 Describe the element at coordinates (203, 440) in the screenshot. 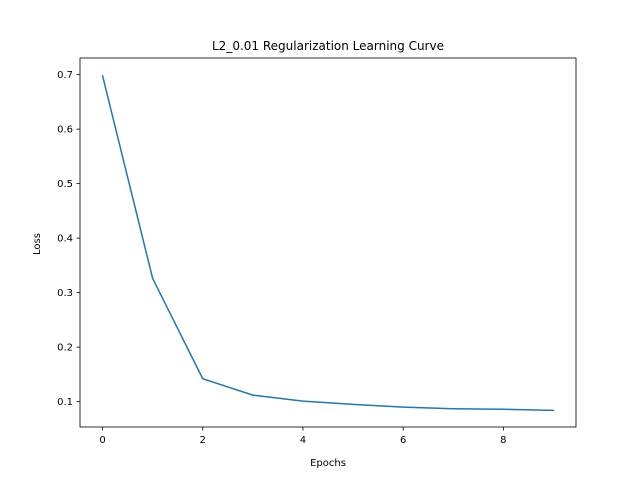

I see `x-tick-label: 2` at that location.